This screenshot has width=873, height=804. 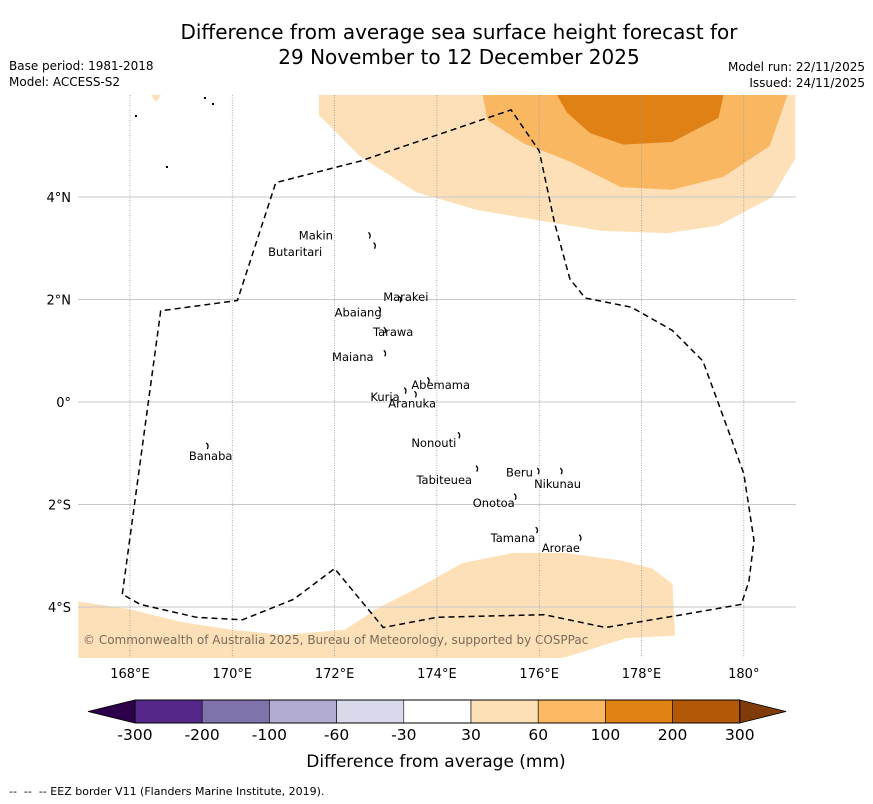 I want to click on island-arorae: Arorae, so click(x=562, y=544).